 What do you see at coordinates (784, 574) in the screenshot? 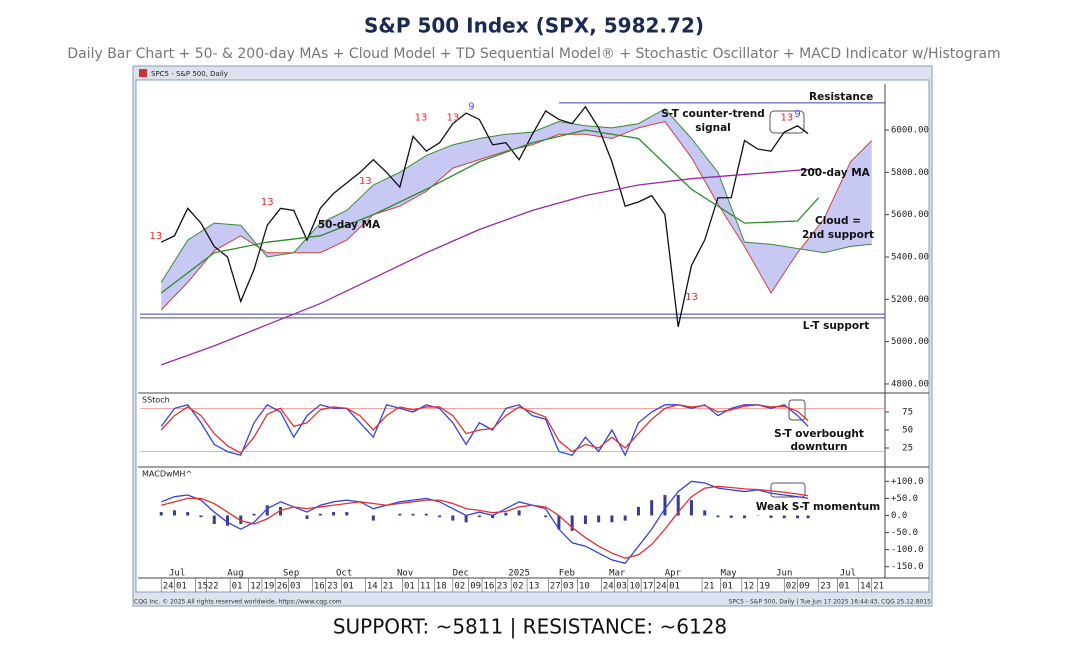
I see `month-label: Jun` at bounding box center [784, 574].